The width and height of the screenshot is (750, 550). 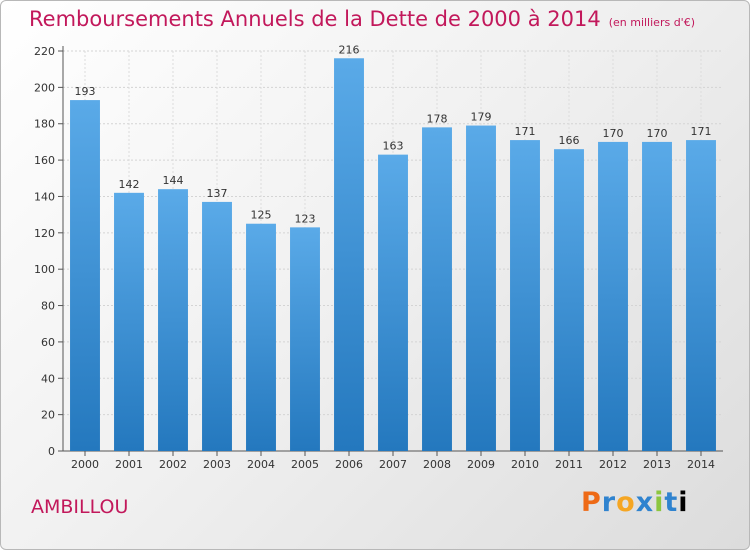 I want to click on bar-2011, so click(x=569, y=300).